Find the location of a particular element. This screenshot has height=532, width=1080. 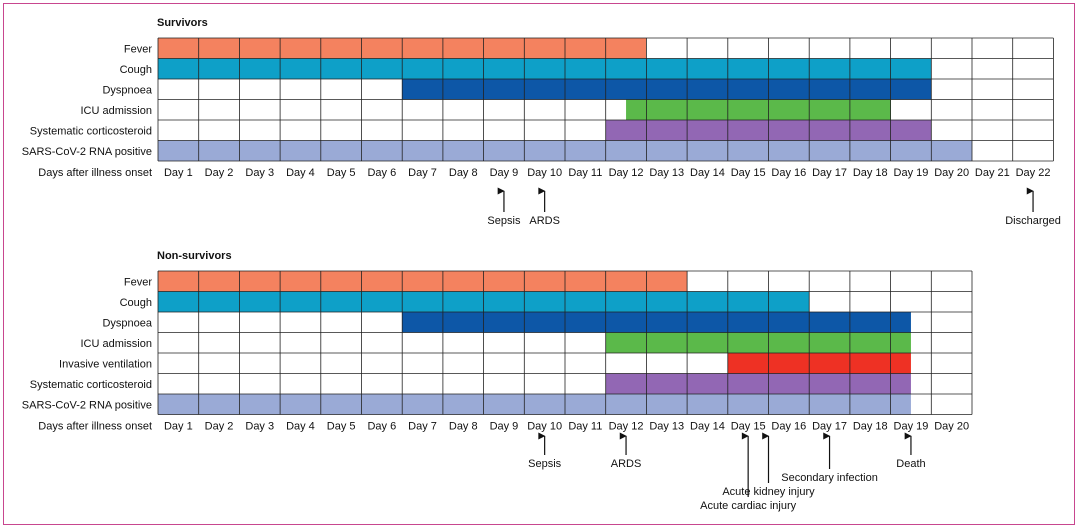

row-label: Invasive ventilation is located at coordinates (105, 364).